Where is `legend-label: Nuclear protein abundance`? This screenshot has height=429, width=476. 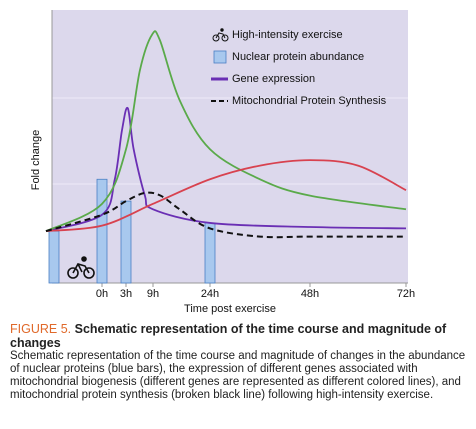 legend-label: Nuclear protein abundance is located at coordinates (298, 57).